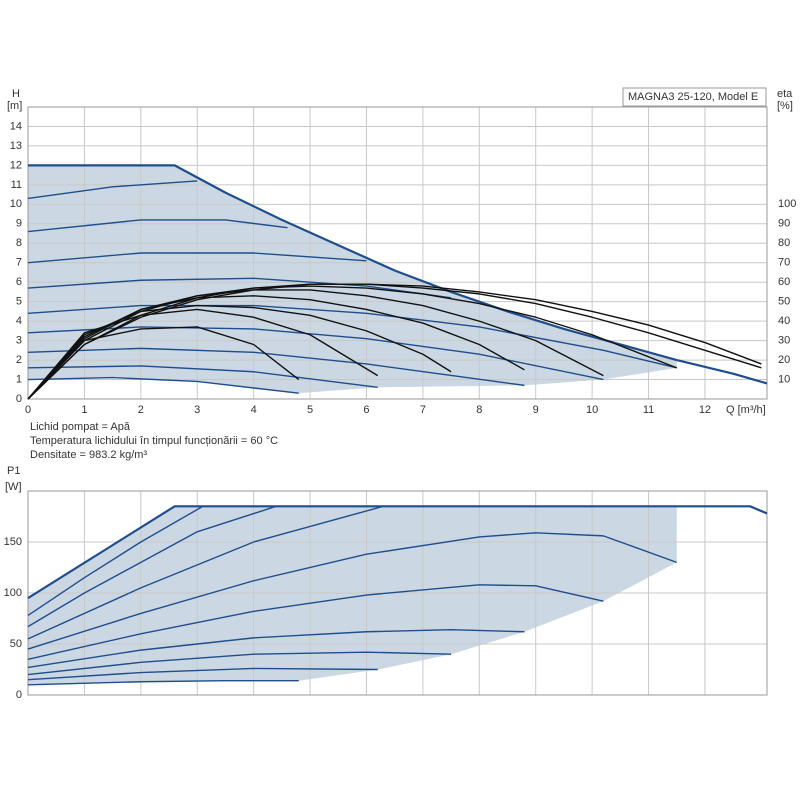  I want to click on y-tick-label: 11, so click(16, 185).